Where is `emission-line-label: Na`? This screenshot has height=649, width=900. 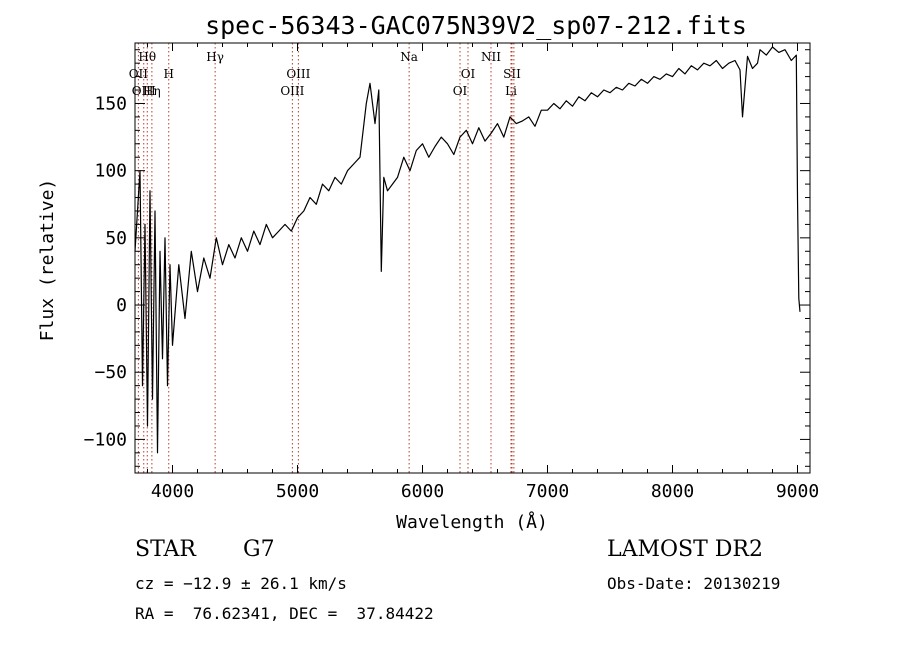 emission-line-label: Na is located at coordinates (409, 57).